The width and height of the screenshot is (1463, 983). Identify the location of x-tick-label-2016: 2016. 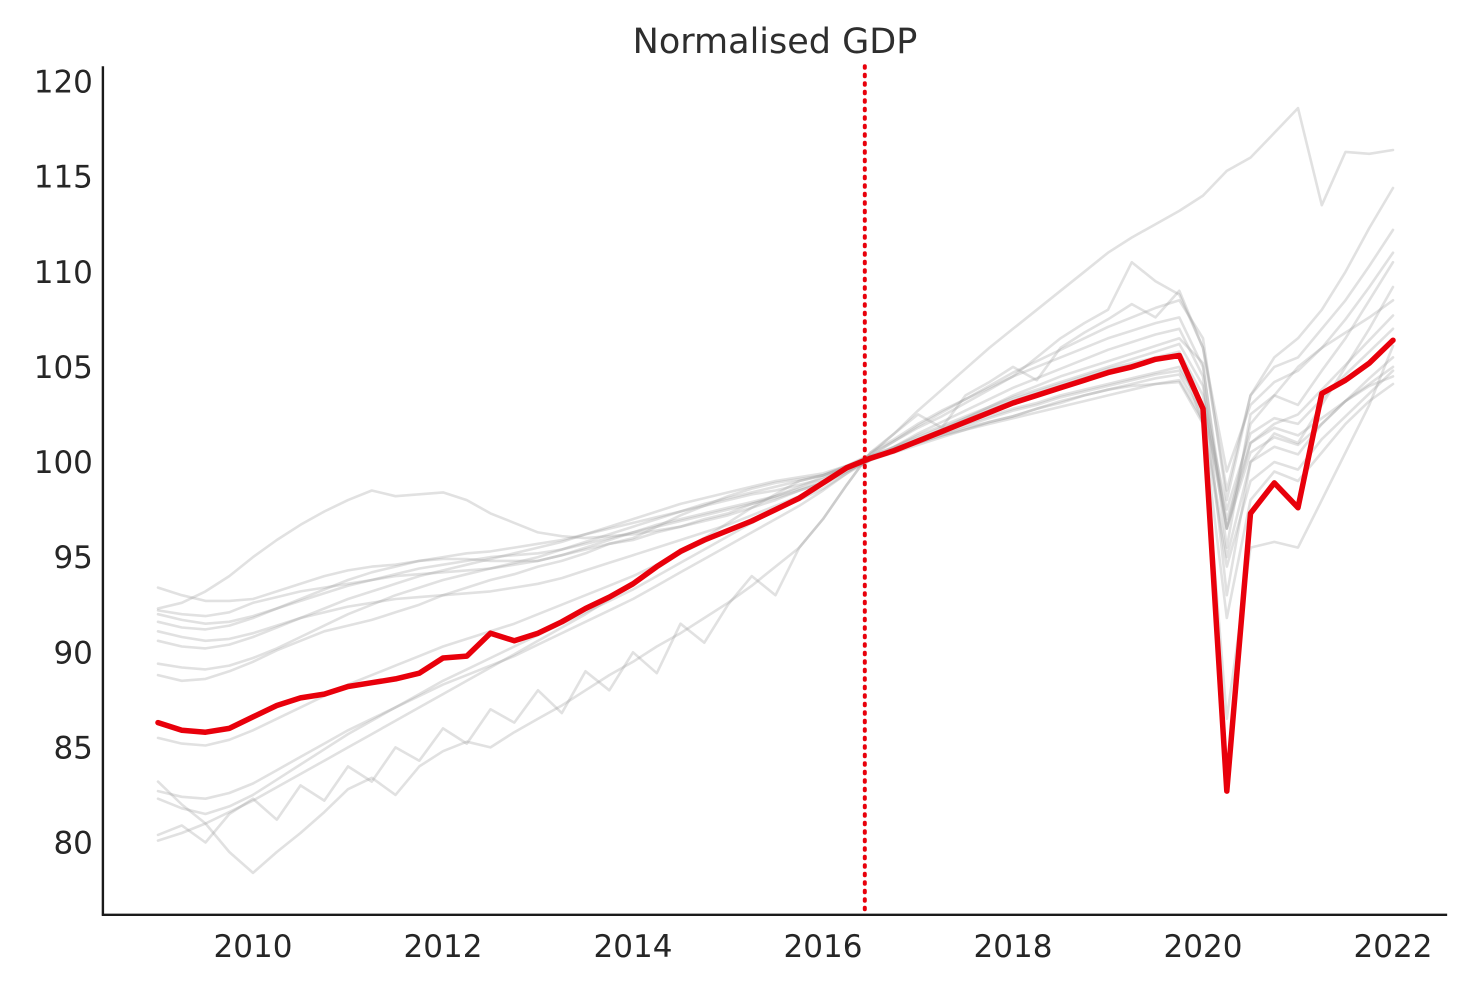
(823, 947).